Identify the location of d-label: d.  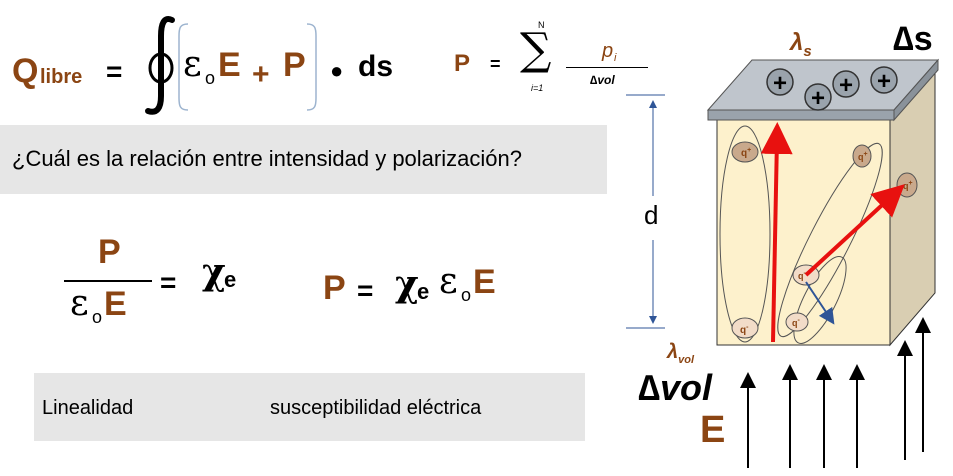
(651, 215).